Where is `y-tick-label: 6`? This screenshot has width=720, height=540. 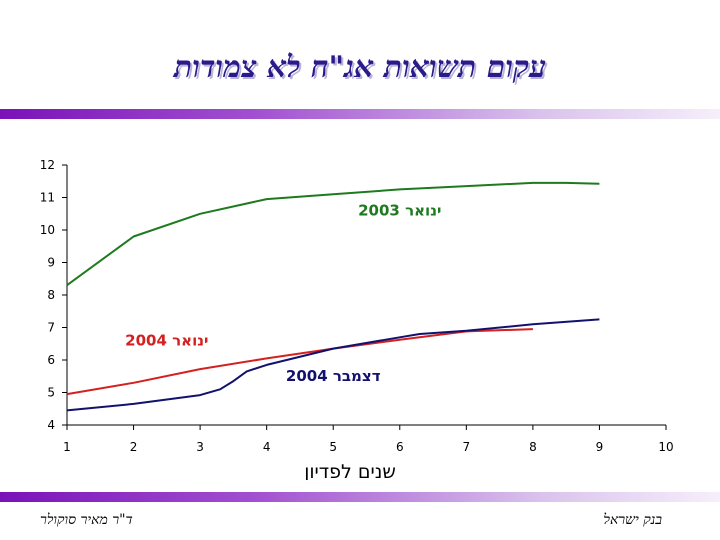
y-tick-label: 6 is located at coordinates (51, 360).